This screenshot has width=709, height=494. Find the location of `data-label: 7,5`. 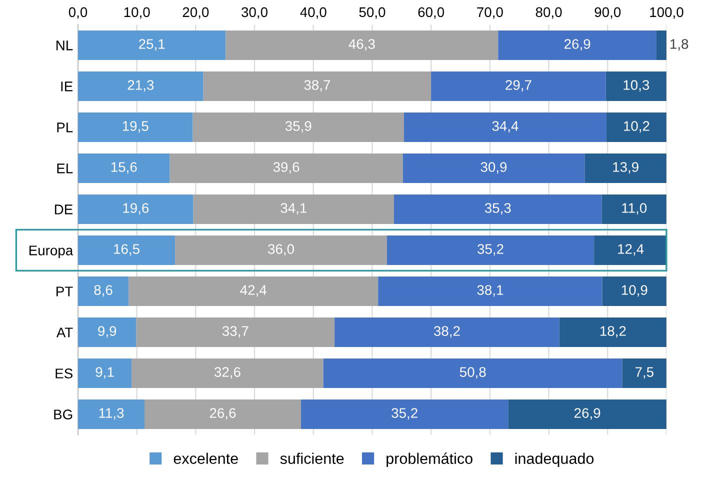

data-label: 7,5 is located at coordinates (644, 373).